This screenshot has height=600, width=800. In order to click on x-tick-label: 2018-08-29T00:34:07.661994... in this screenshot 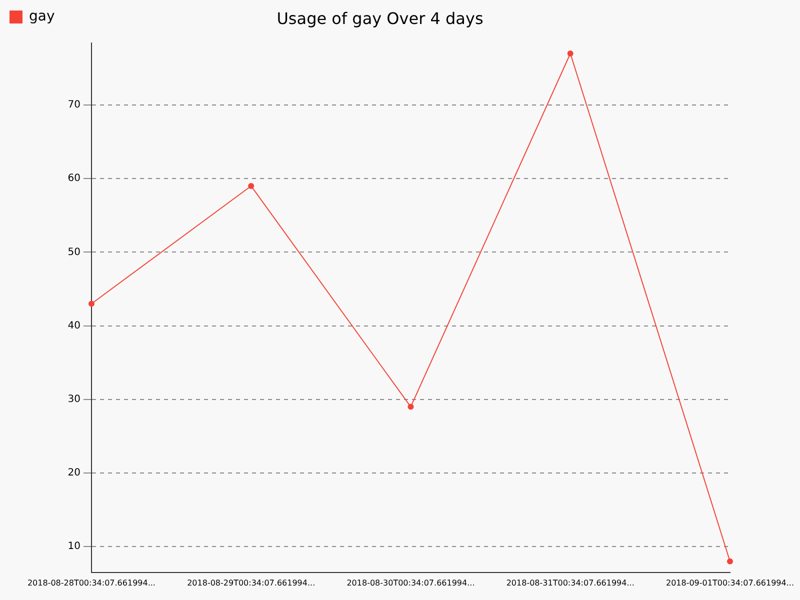, I will do `click(251, 583)`.